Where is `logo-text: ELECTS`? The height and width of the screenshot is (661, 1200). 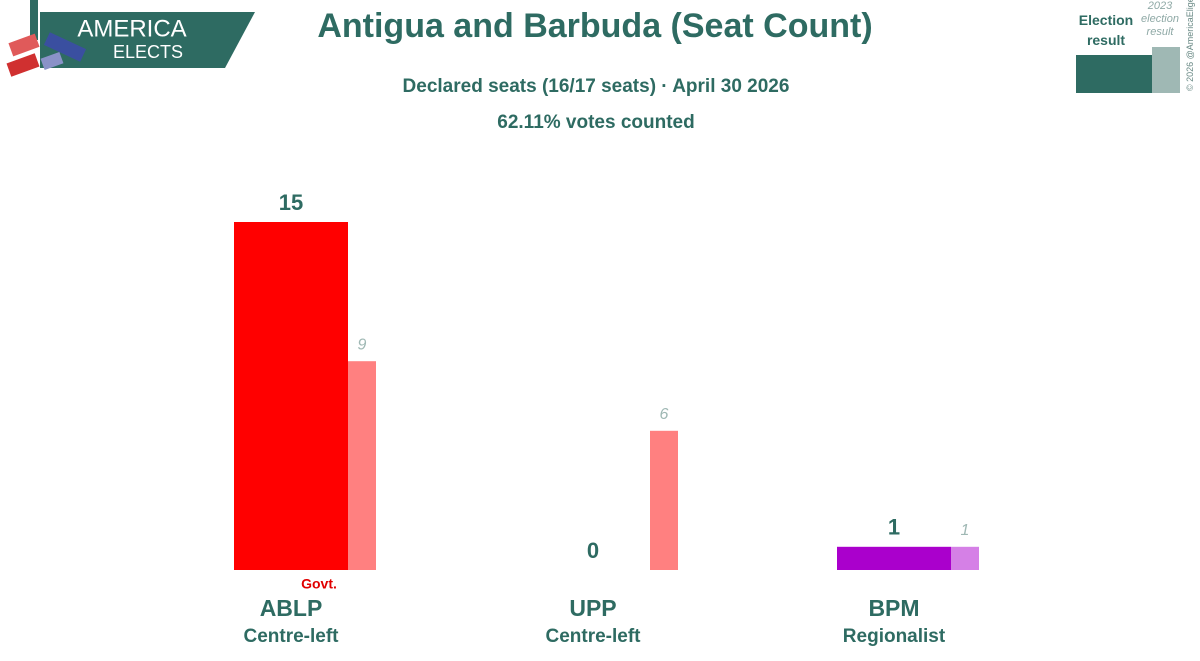 logo-text: ELECTS is located at coordinates (148, 52).